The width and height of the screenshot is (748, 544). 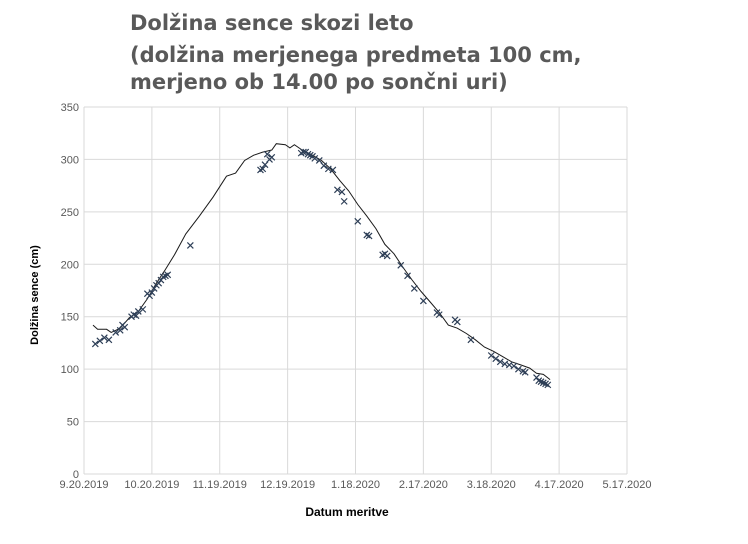 What do you see at coordinates (70, 370) in the screenshot?
I see `y-tick-label: 100` at bounding box center [70, 370].